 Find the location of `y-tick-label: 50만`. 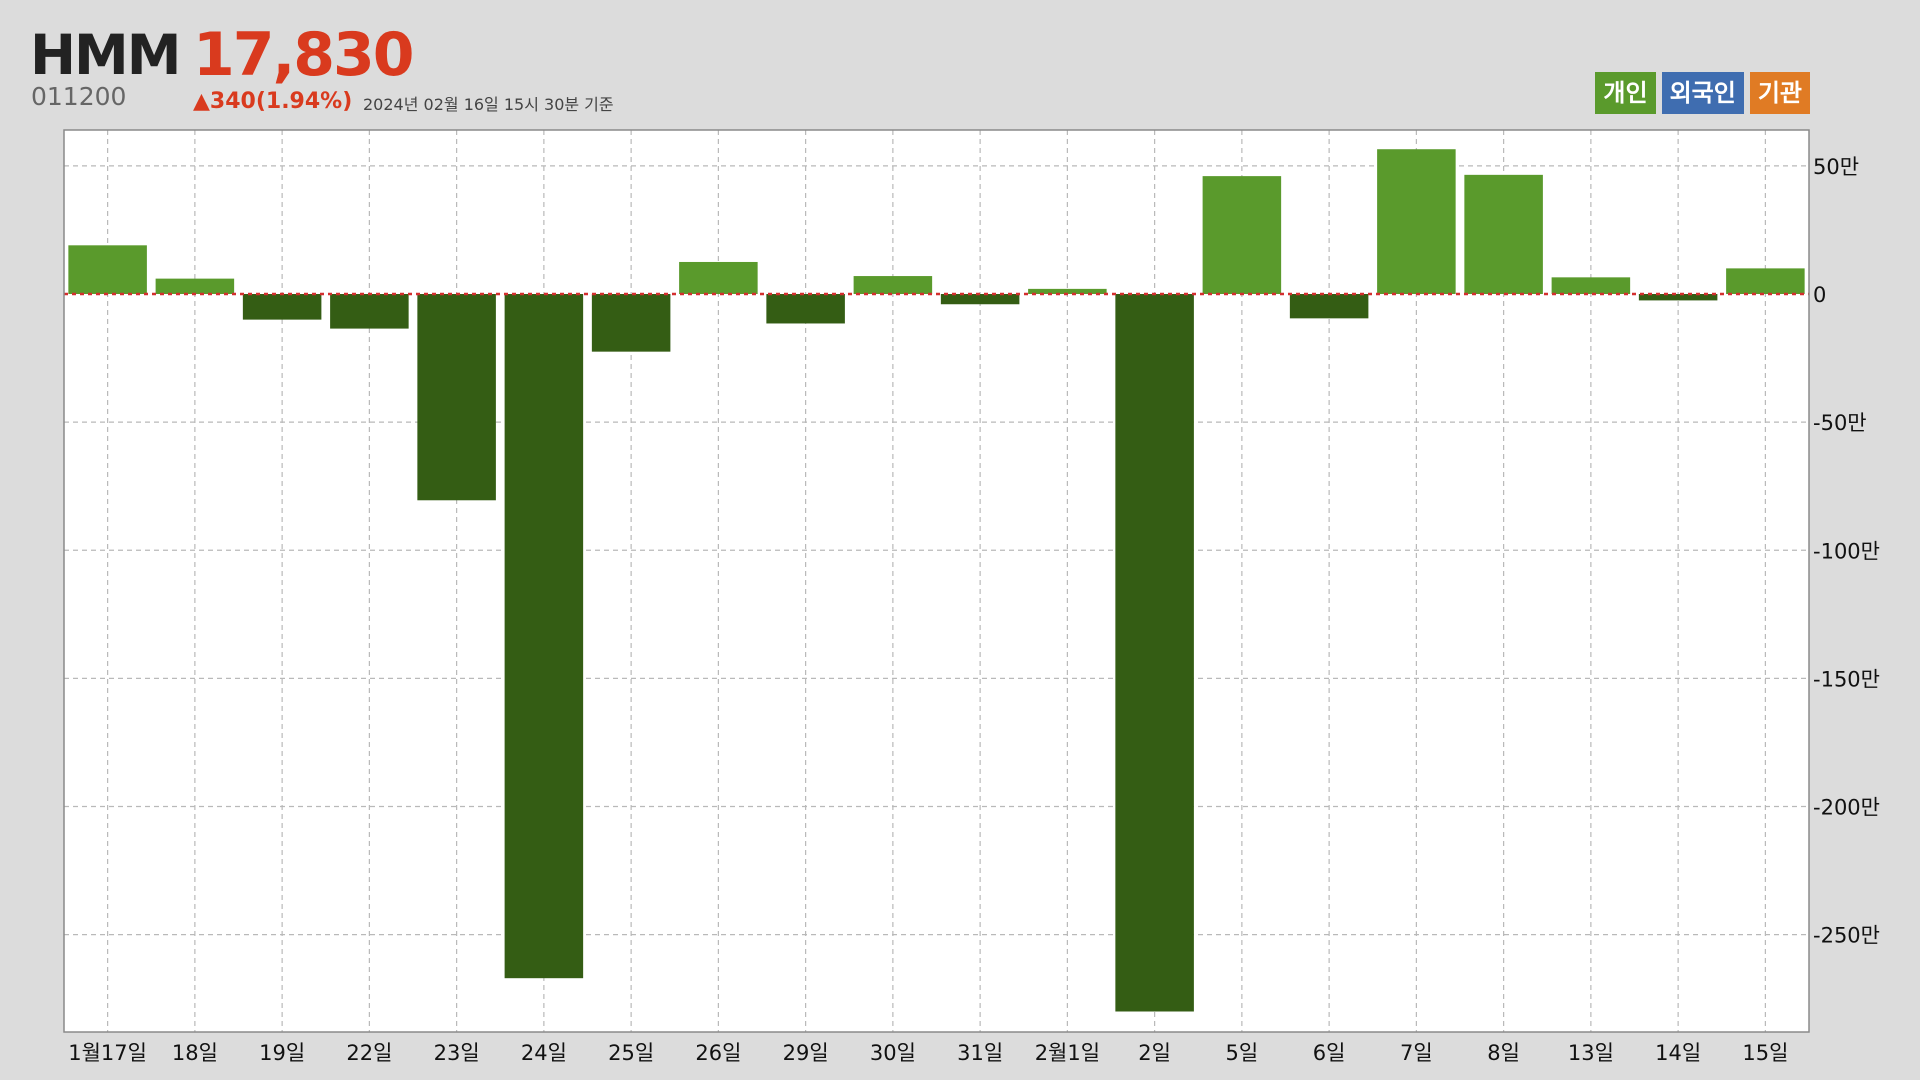

y-tick-label: 50만 is located at coordinates (1836, 167).